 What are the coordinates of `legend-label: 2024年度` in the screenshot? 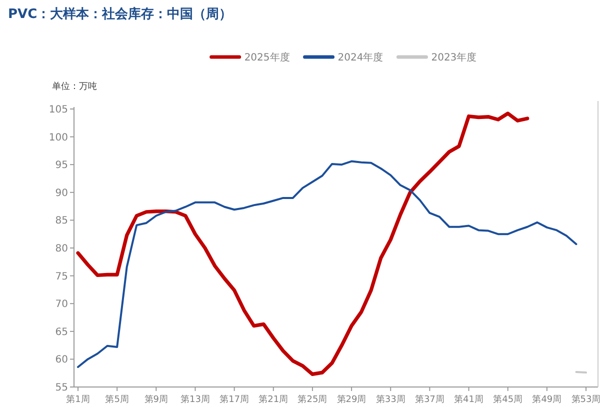 It's located at (361, 58).